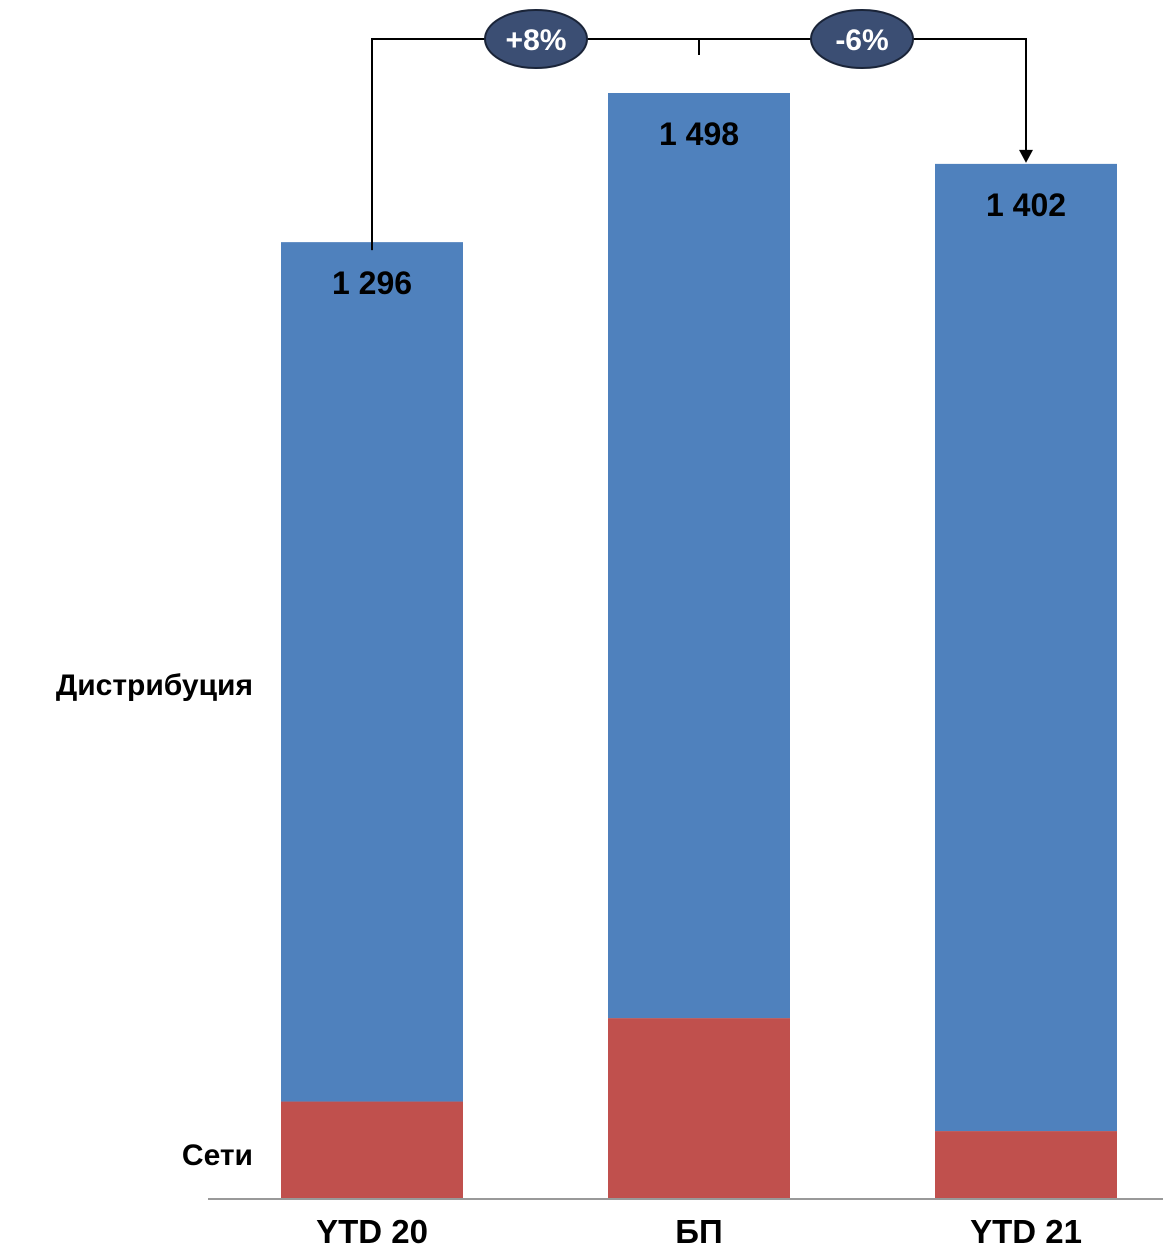 The image size is (1163, 1259). Describe the element at coordinates (1026, 1231) in the screenshot. I see `category-label-3: YTD 21` at that location.